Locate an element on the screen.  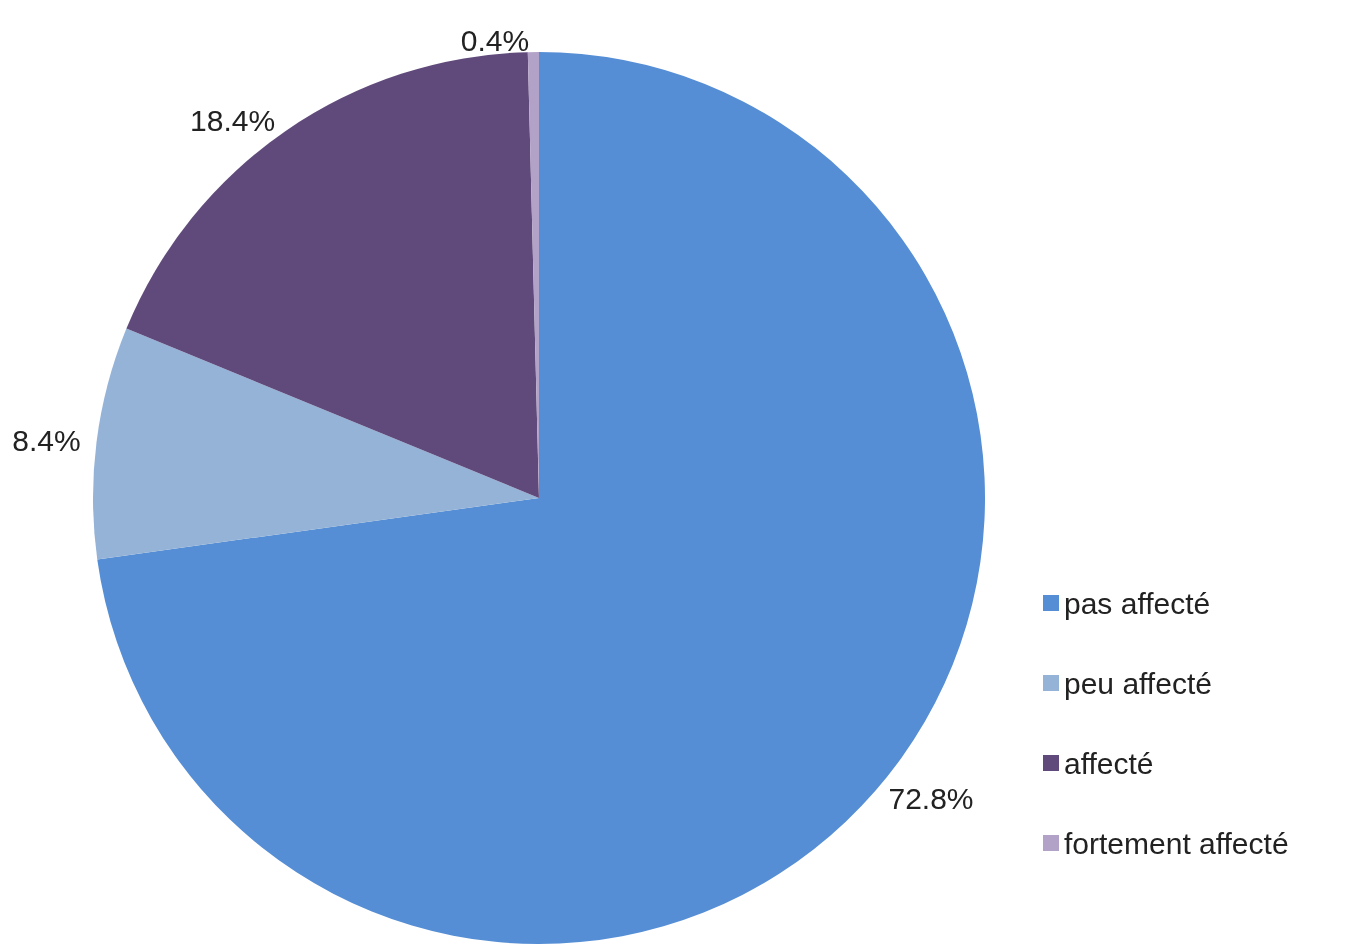
data-label: 0.4% is located at coordinates (495, 40).